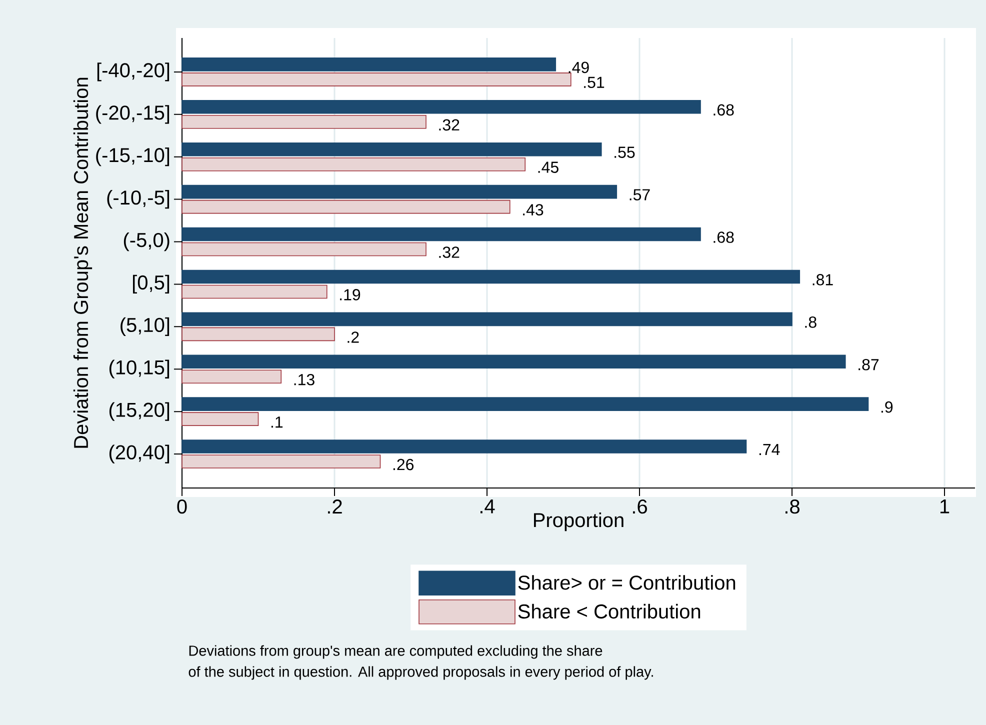  Describe the element at coordinates (350, 294) in the screenshot. I see `data-label: .19` at that location.